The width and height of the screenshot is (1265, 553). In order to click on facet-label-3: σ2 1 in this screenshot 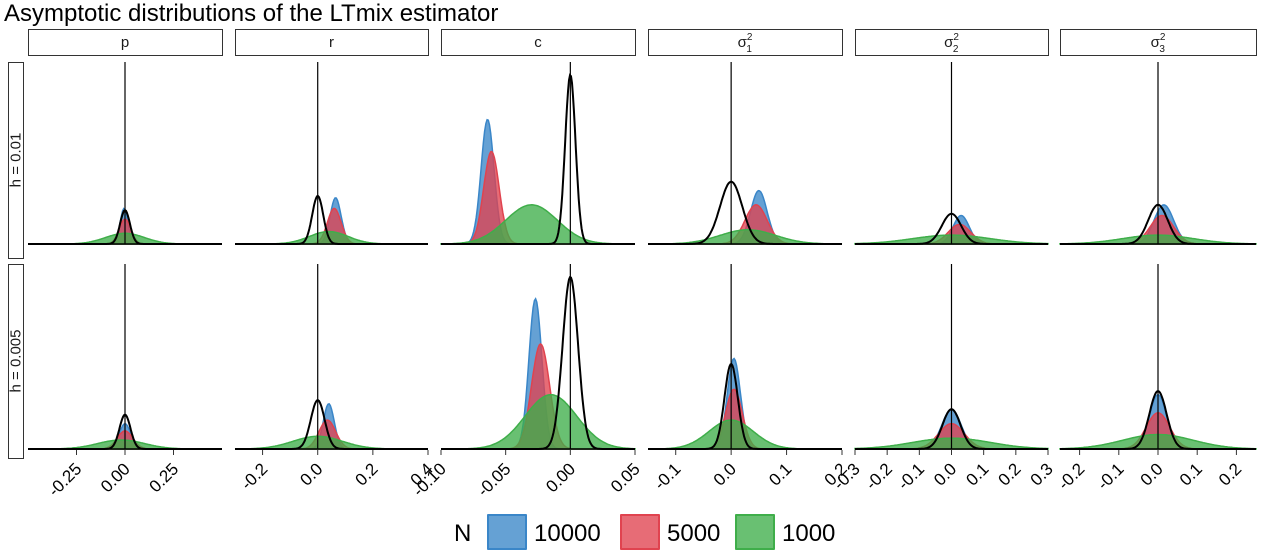, I will do `click(745, 43)`.